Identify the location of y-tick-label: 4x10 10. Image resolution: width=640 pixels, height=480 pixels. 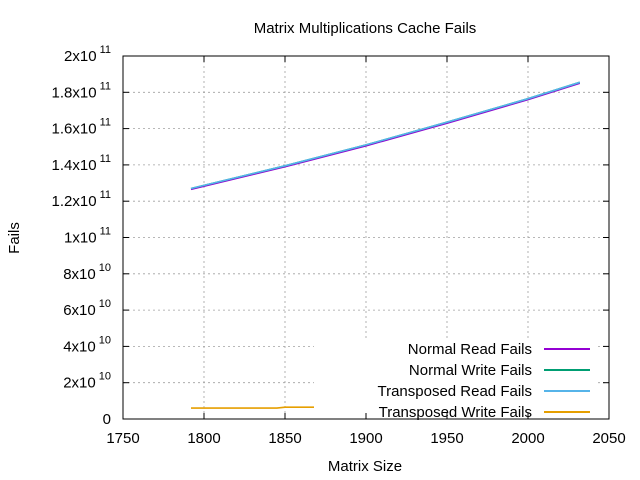
(87, 344).